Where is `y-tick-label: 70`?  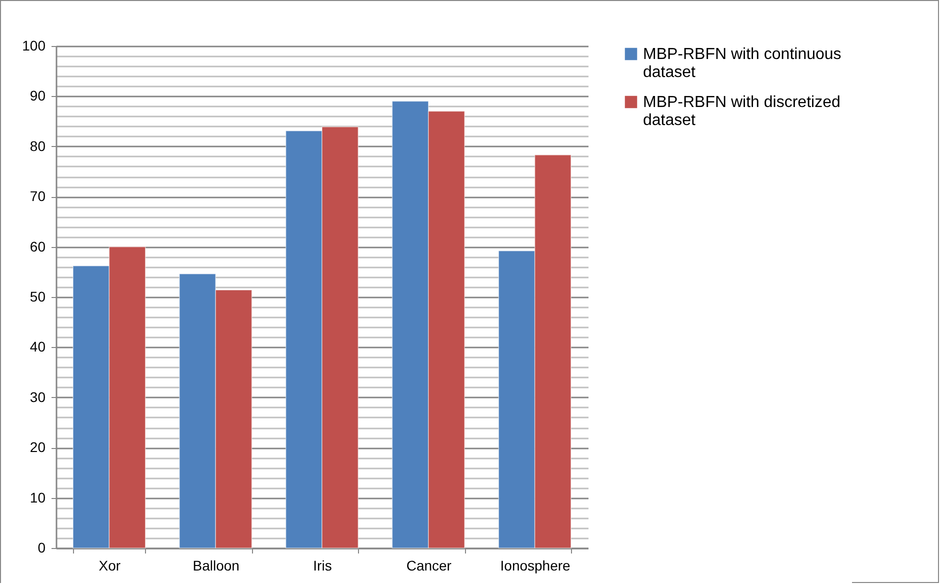
y-tick-label: 70 is located at coordinates (38, 196).